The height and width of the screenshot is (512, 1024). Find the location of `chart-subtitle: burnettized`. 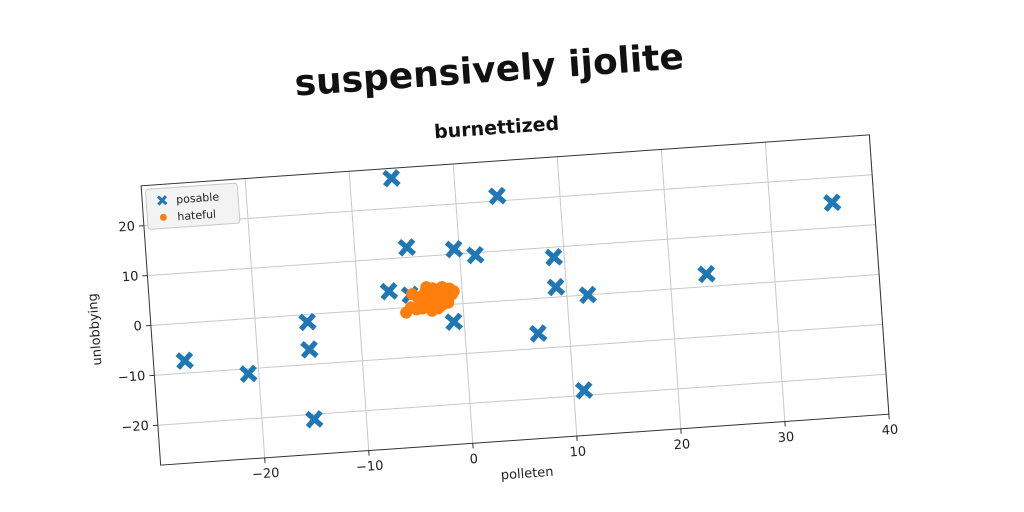

chart-subtitle: burnettized is located at coordinates (496, 128).